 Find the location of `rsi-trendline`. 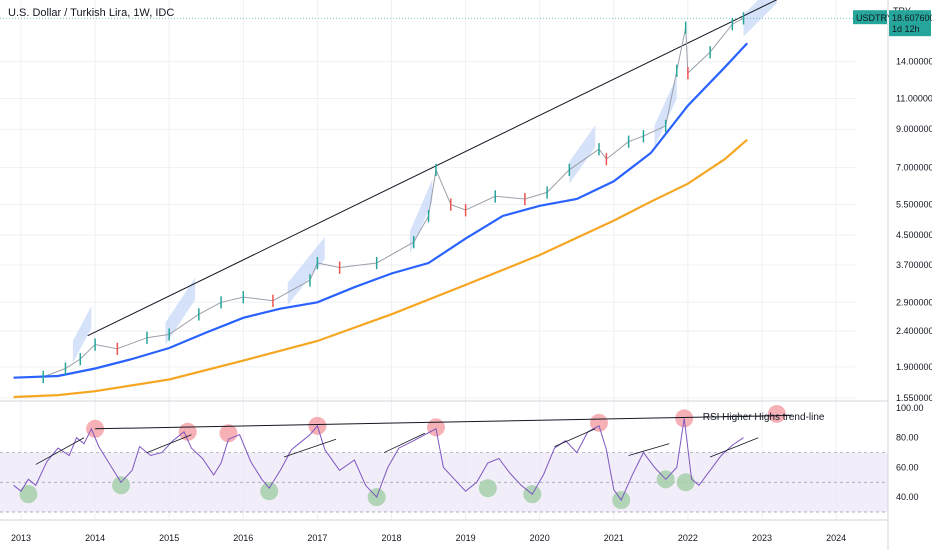

rsi-trendline is located at coordinates (443, 422).